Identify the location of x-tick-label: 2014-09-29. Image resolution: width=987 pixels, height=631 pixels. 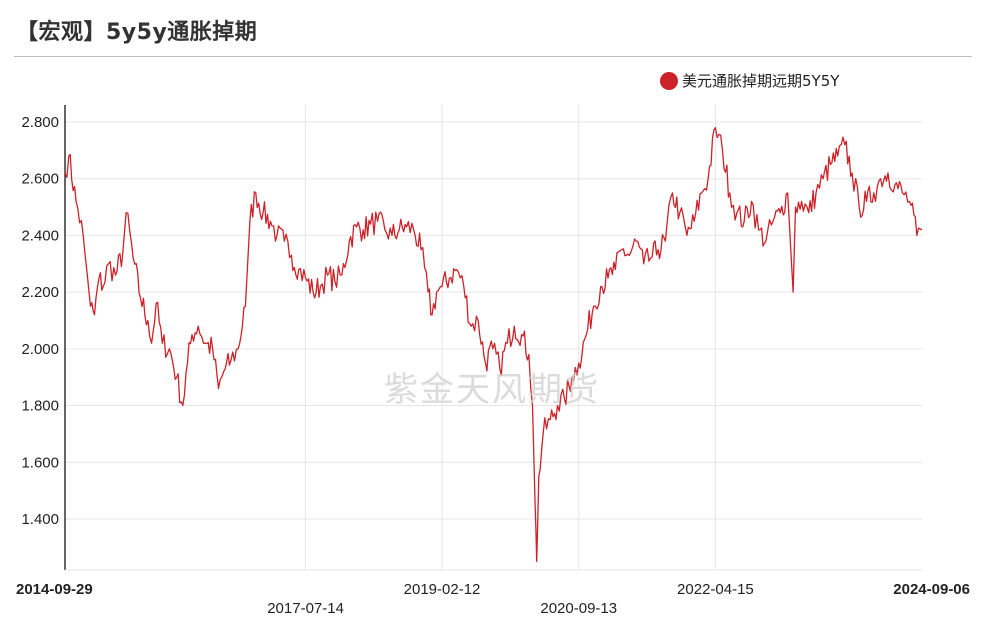
(54, 589).